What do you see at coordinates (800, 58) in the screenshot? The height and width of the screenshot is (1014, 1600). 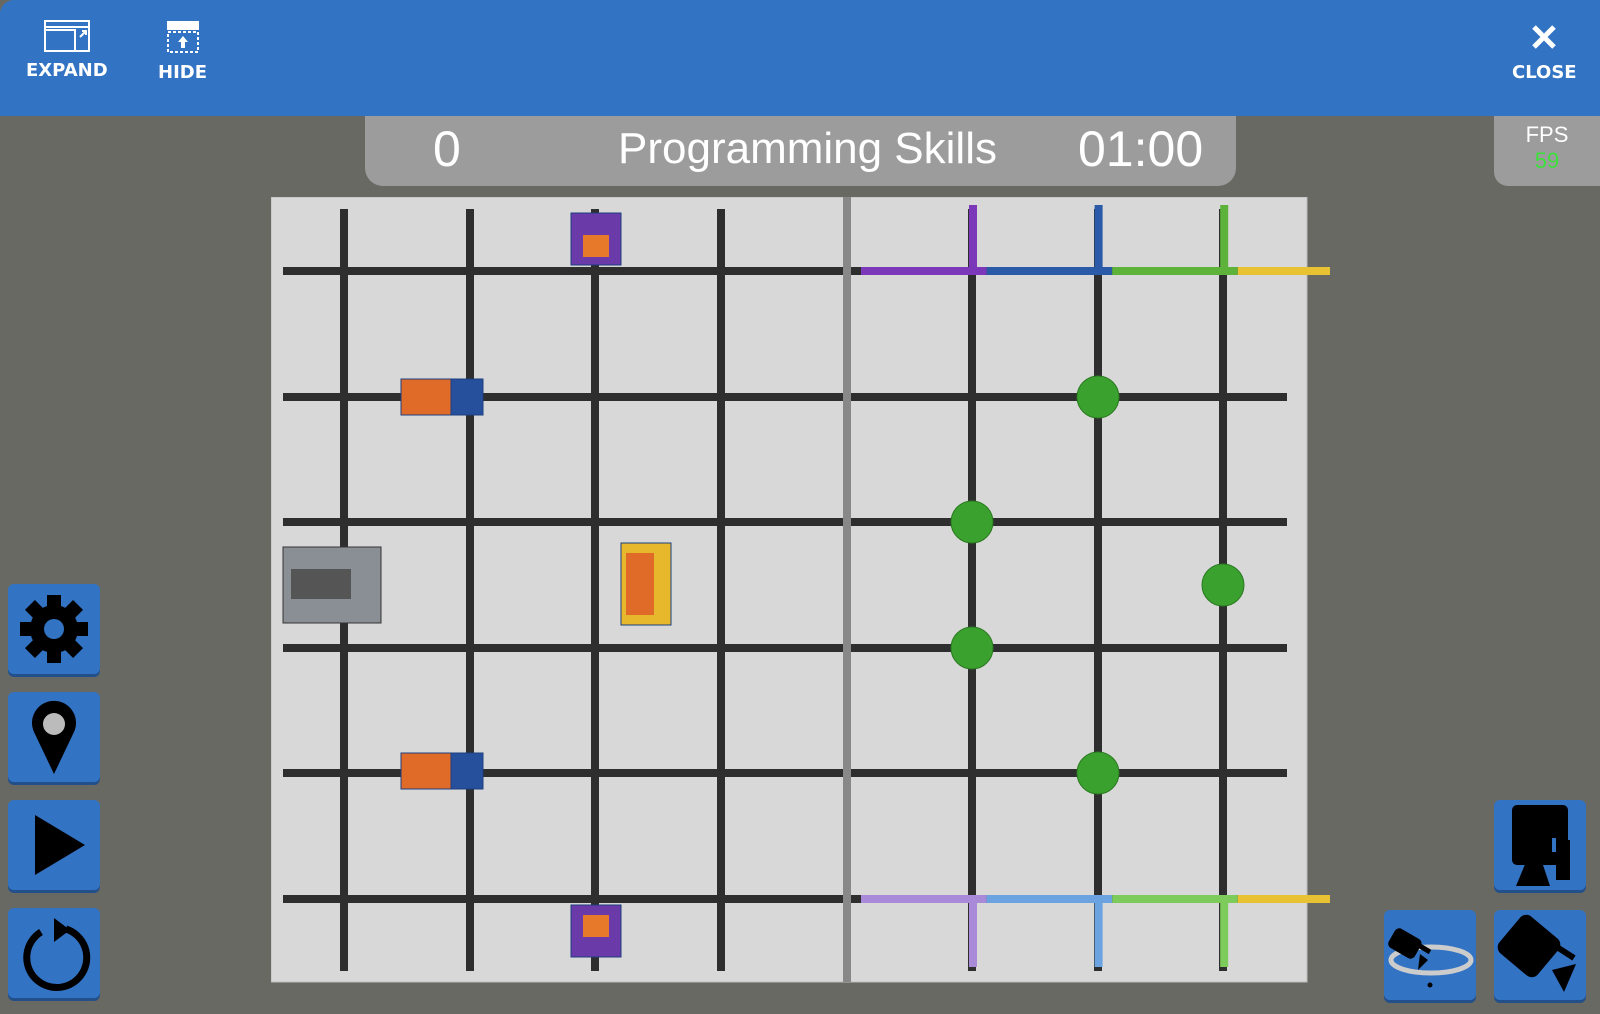 I see `top-bar: EXPAND HIDE CLOSE` at bounding box center [800, 58].